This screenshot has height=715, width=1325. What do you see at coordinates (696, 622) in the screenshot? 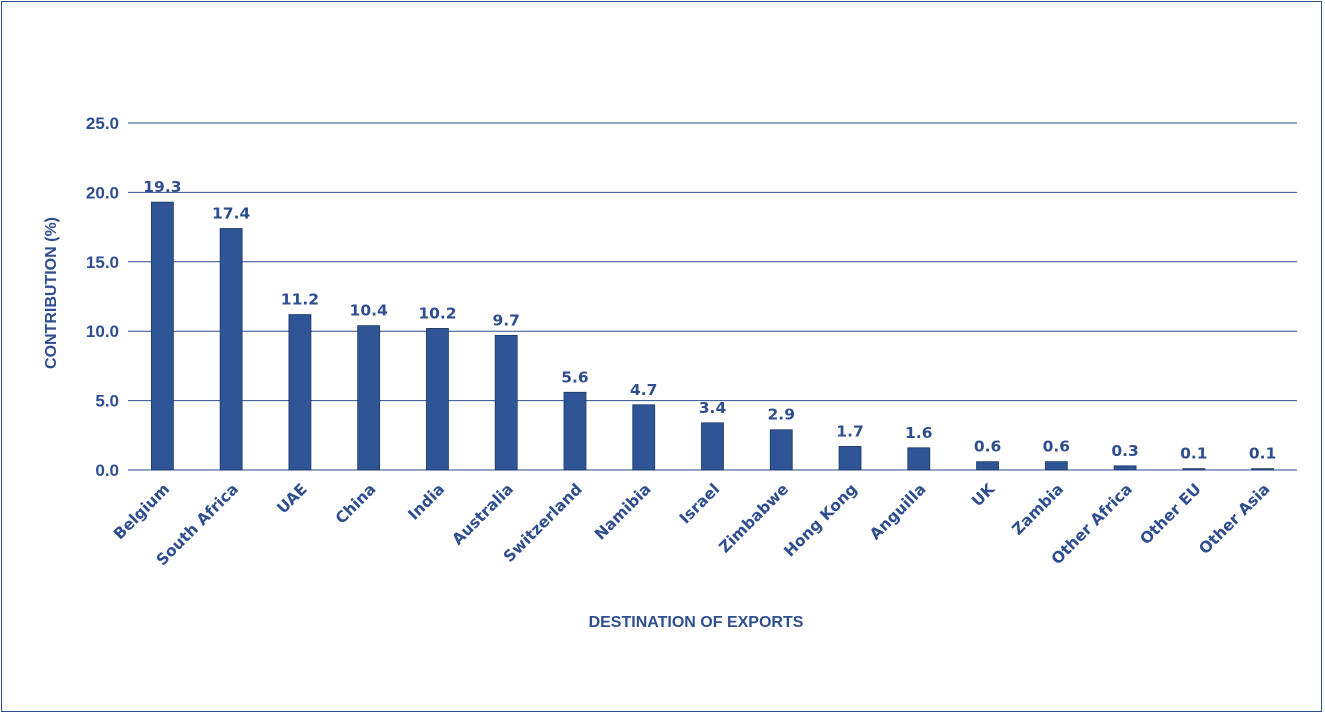
I see `x-axis-title: DESTINATION OF EXPORTS` at bounding box center [696, 622].